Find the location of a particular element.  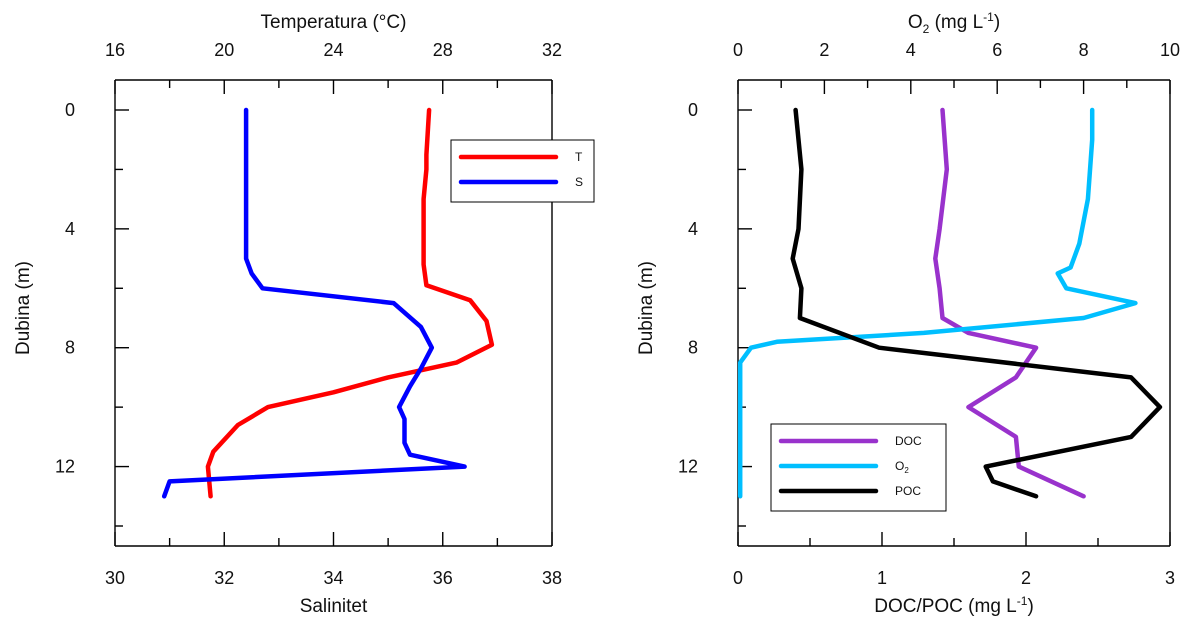

top-x-tick-label: 6 is located at coordinates (997, 50).